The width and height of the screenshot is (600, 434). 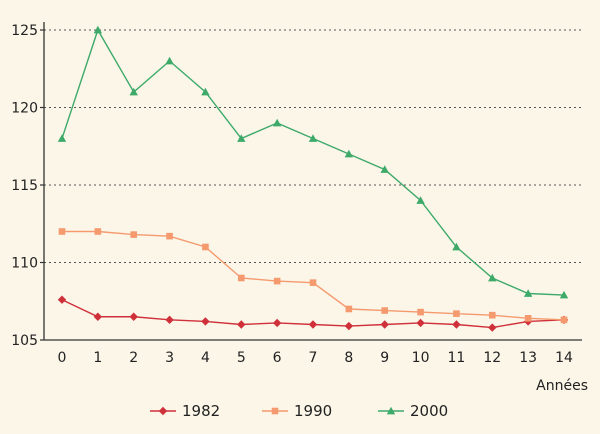 What do you see at coordinates (24, 264) in the screenshot?
I see `y-tick-label: 110` at bounding box center [24, 264].